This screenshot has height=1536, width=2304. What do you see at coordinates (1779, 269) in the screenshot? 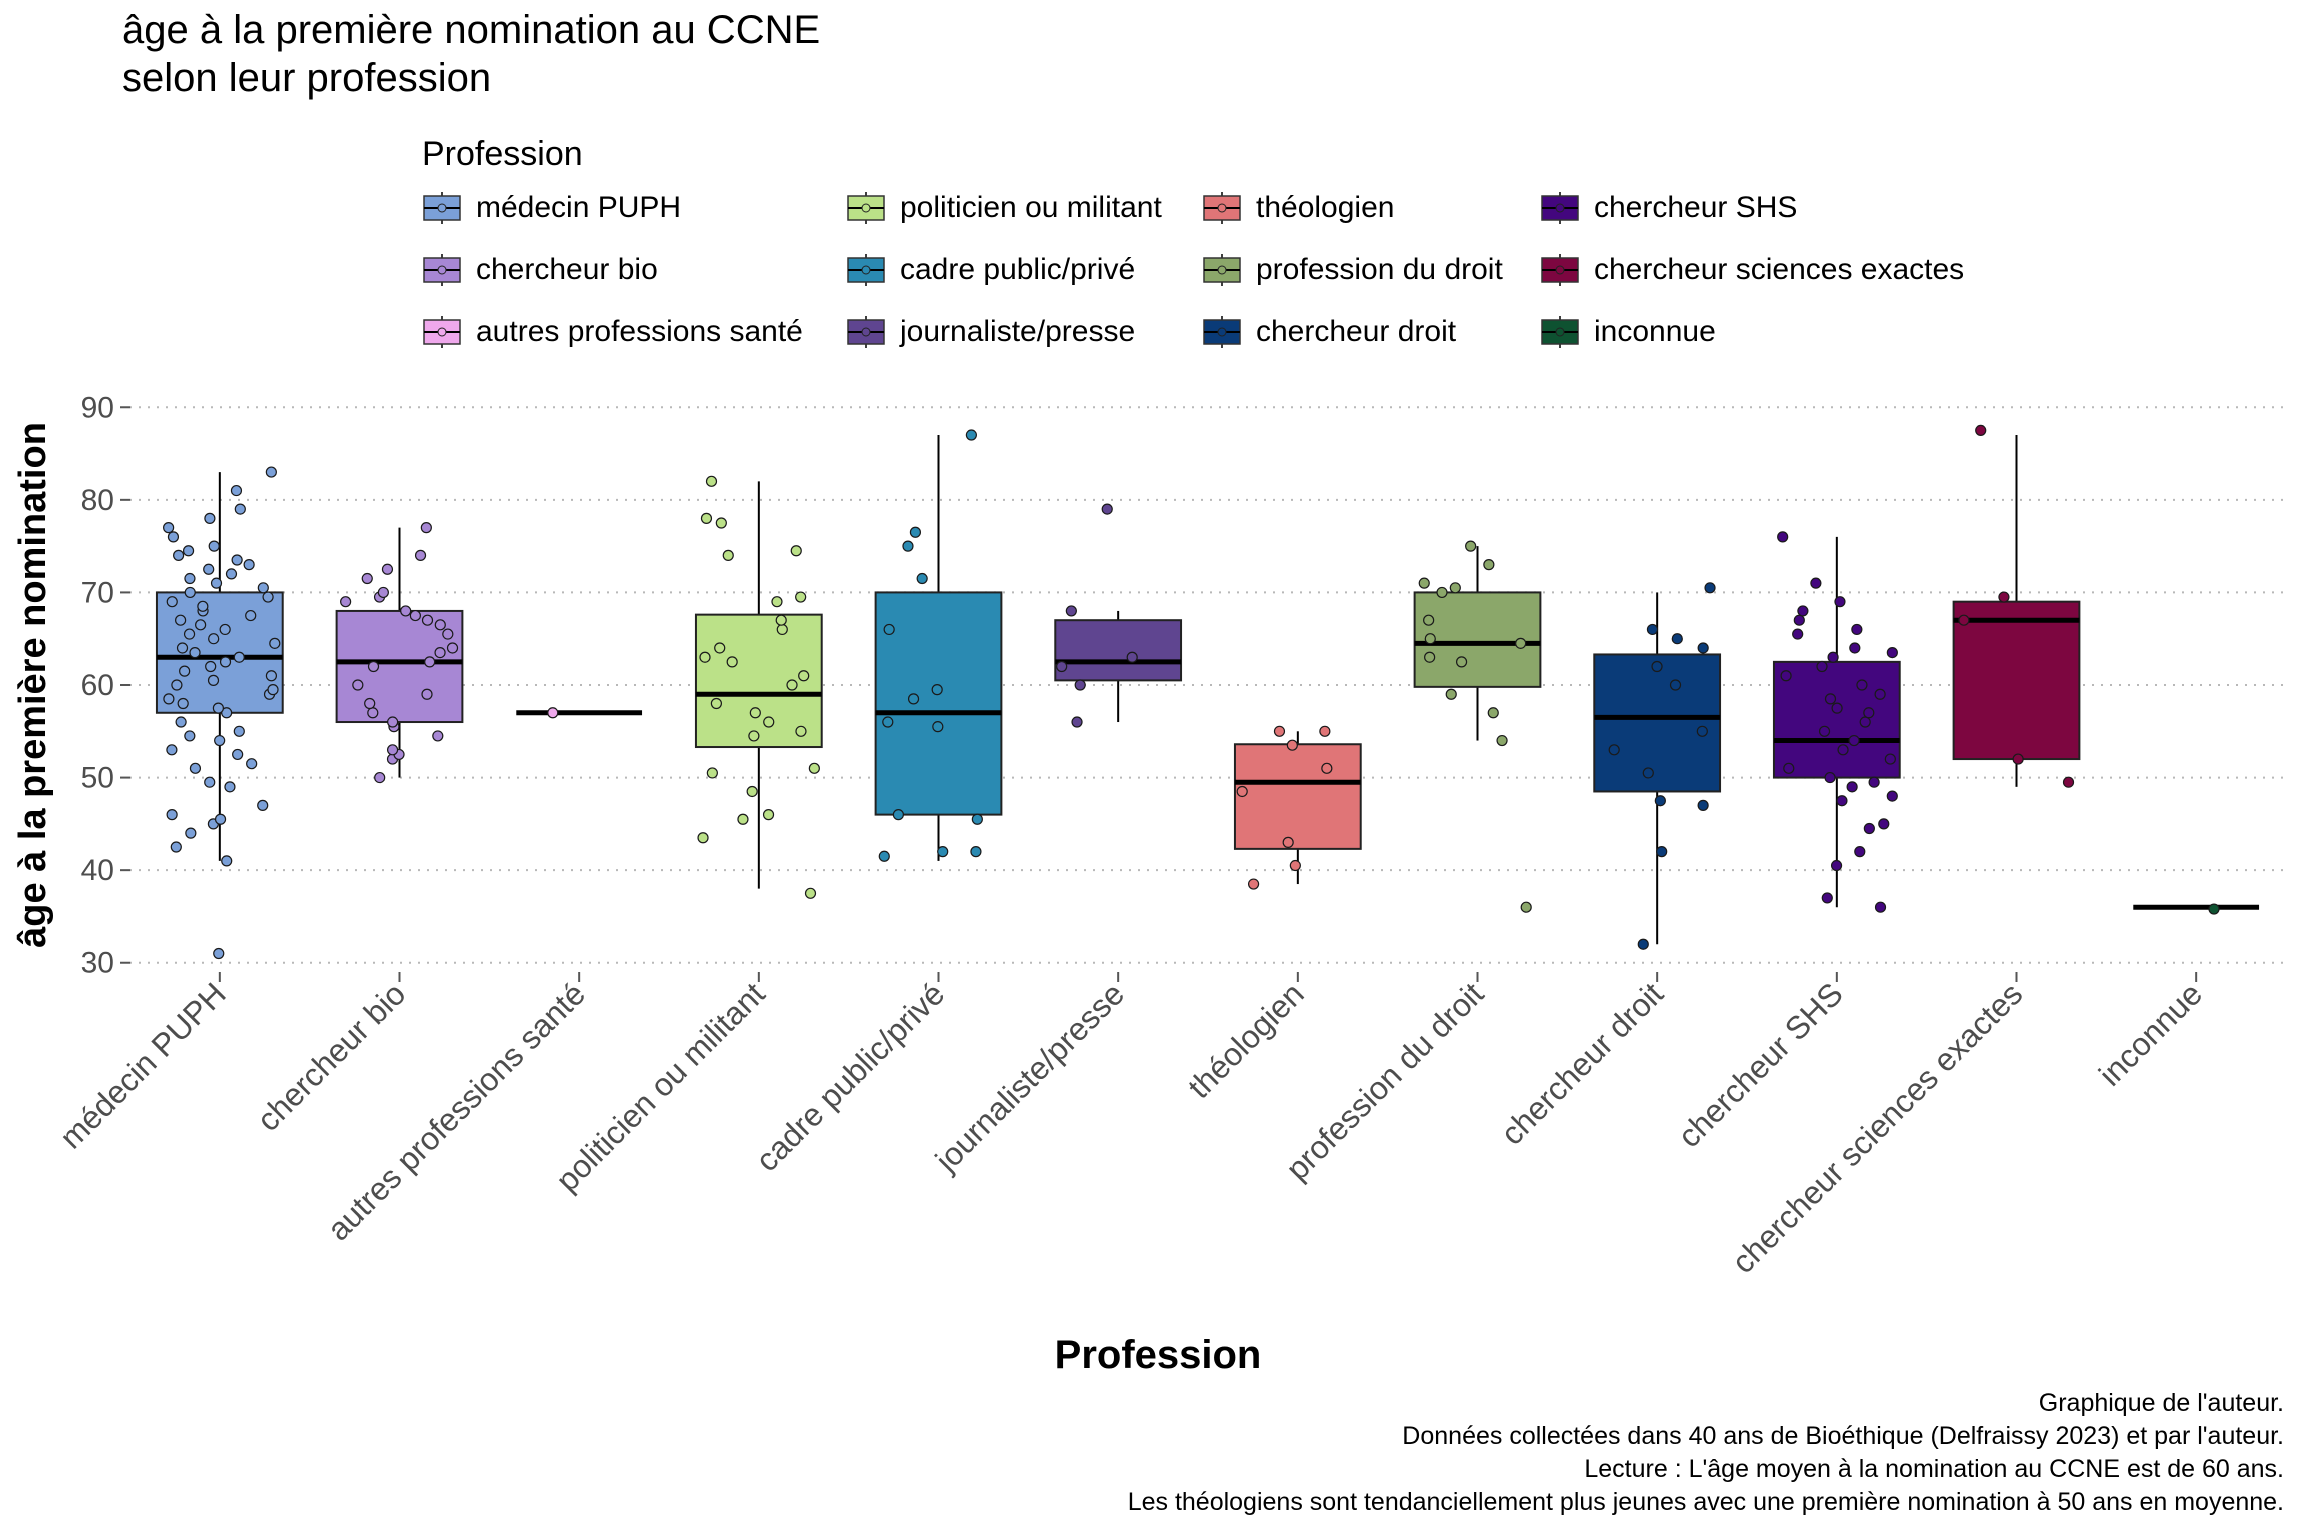
I see `legend-label: chercheur sciences exactes` at bounding box center [1779, 269].